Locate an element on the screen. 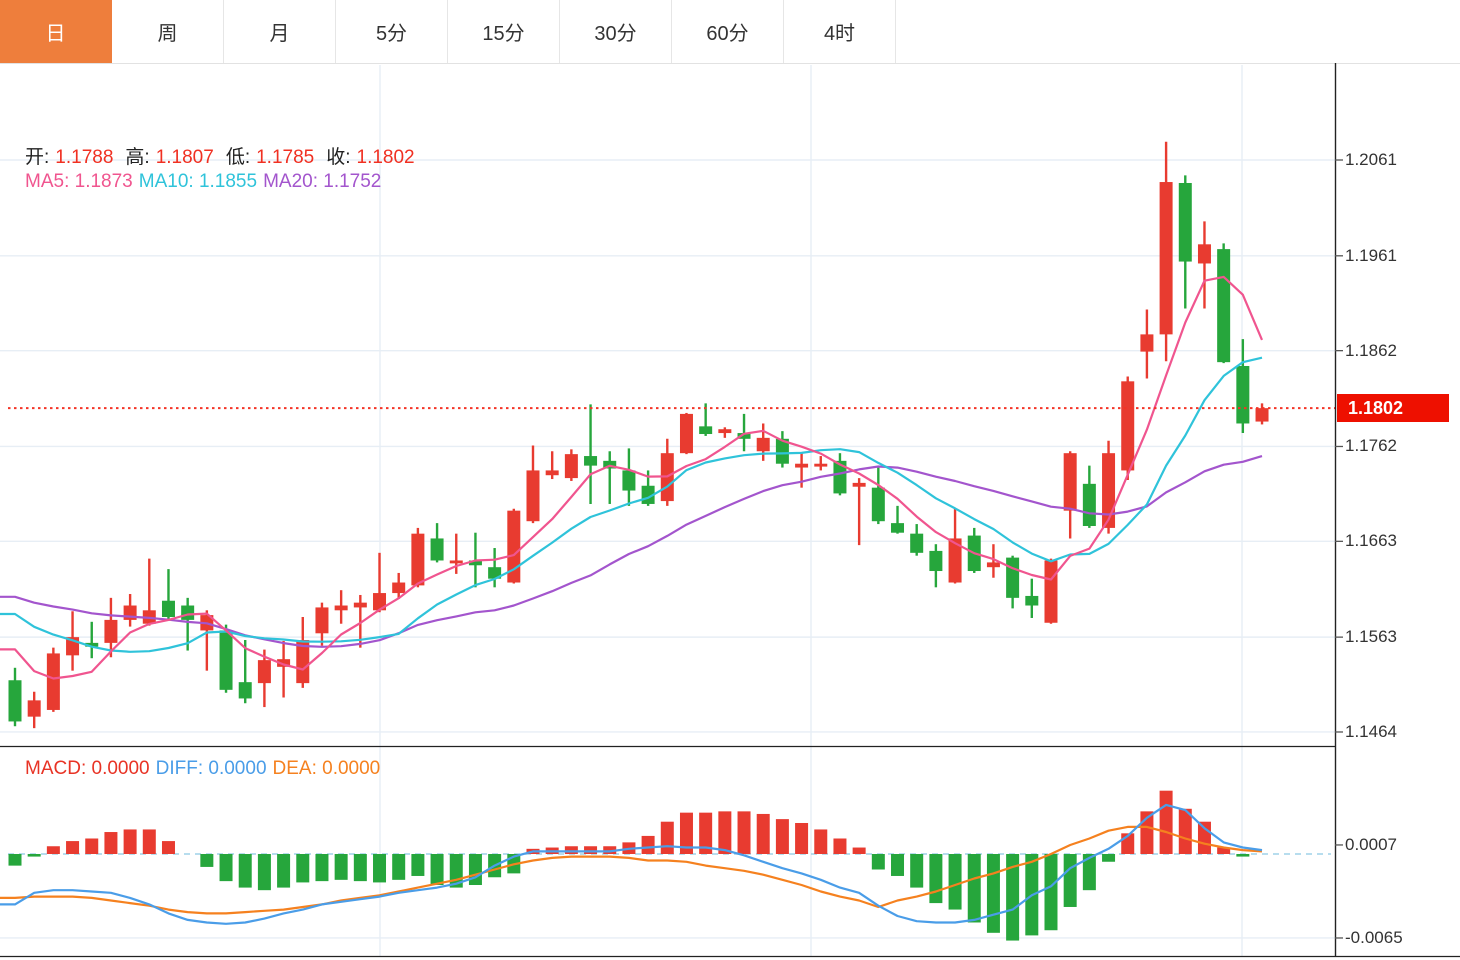 The width and height of the screenshot is (1460, 960). macd-readout-item-2: DEA: 0.0000 is located at coordinates (326, 768).